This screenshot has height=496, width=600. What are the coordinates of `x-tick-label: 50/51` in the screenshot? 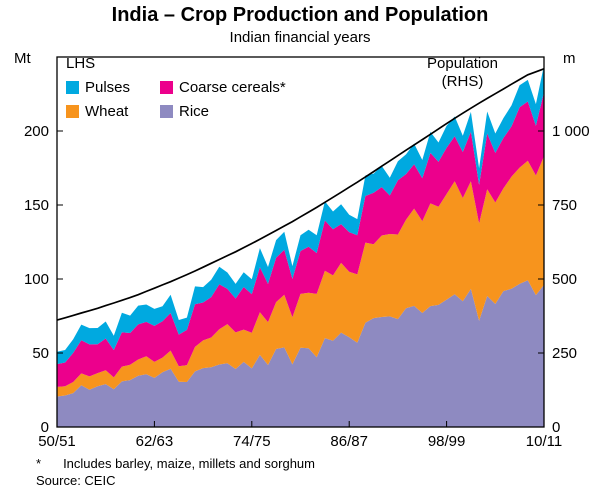 It's located at (57, 441).